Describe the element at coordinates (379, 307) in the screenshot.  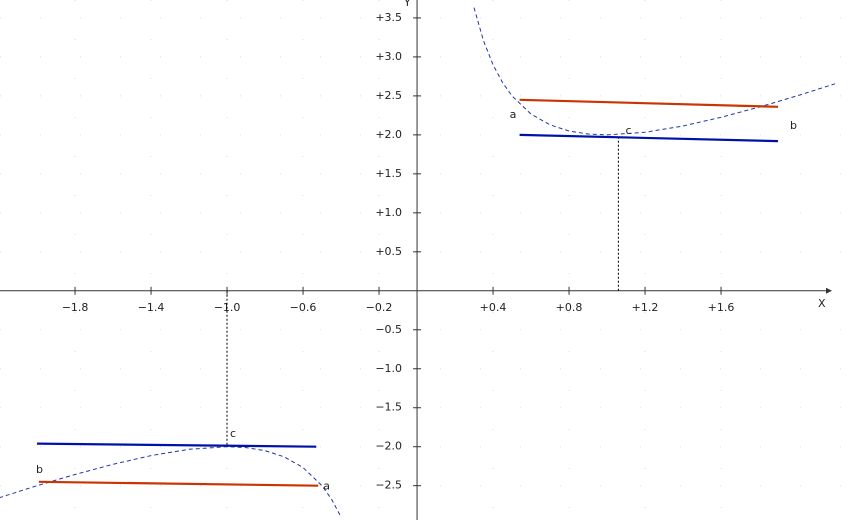
I see `x-tick-label: −0.2` at that location.